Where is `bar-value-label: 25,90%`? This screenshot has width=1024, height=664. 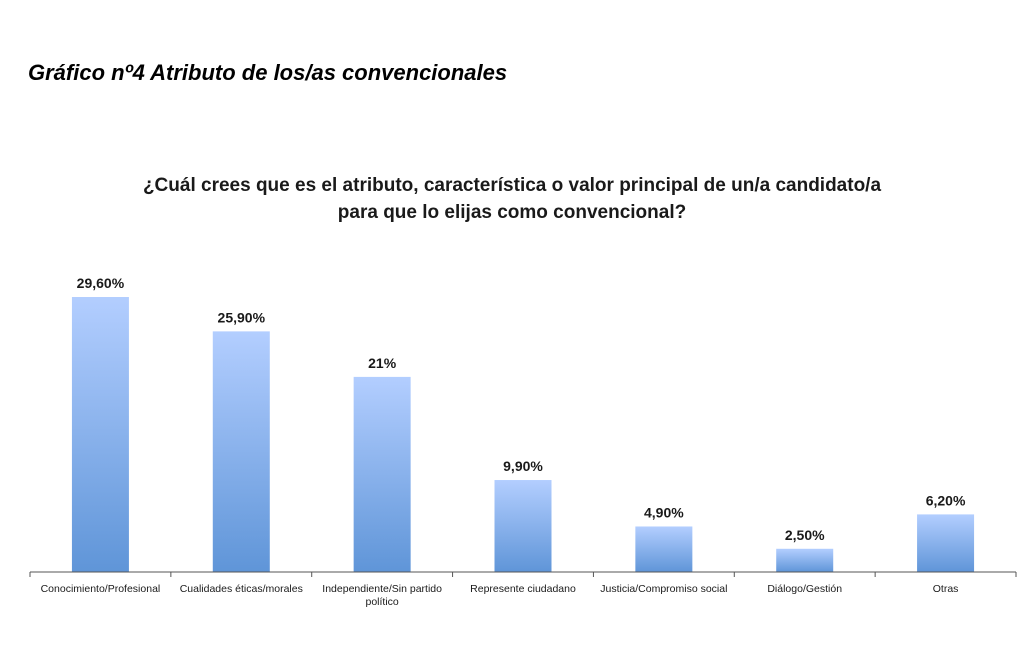
bar-value-label: 25,90% is located at coordinates (242, 317).